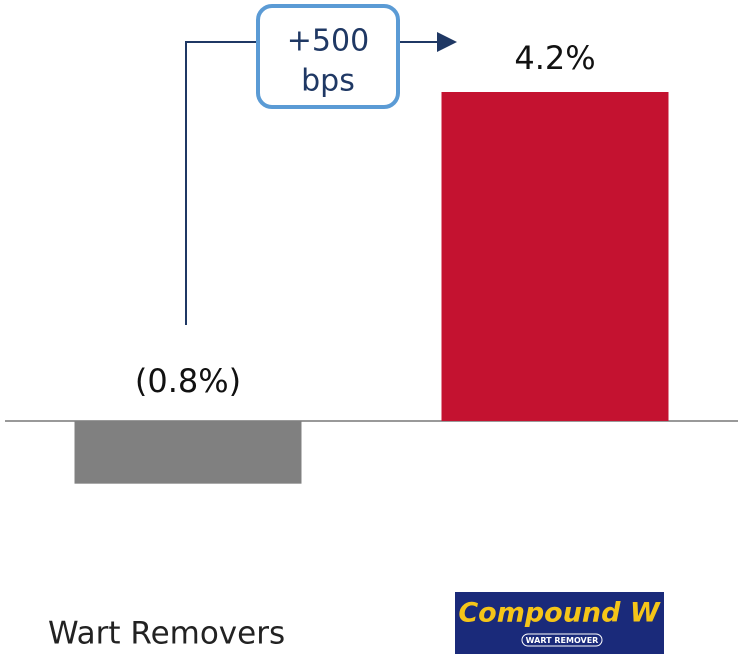 Image resolution: width=738 pixels, height=657 pixels. Describe the element at coordinates (221, 183) in the screenshot. I see `bracket` at that location.